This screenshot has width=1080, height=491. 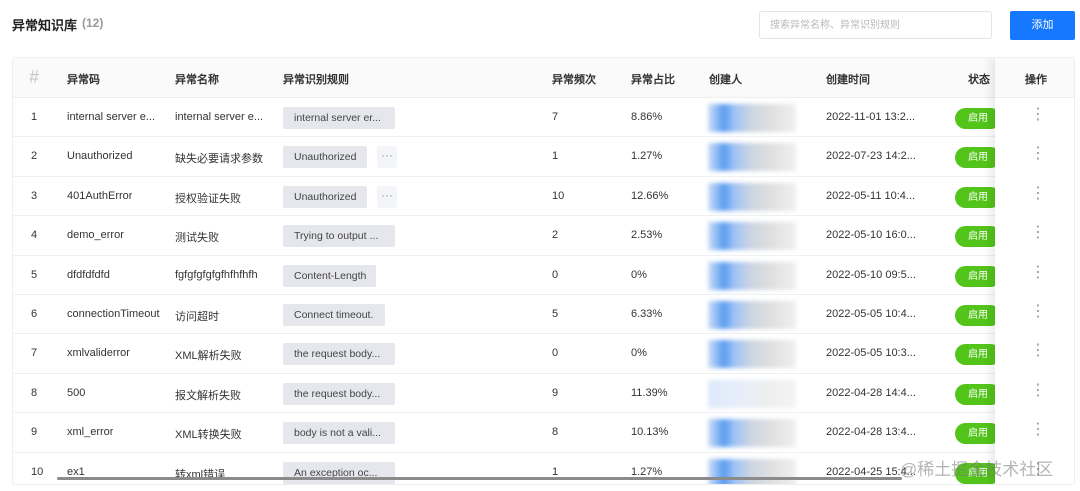 What do you see at coordinates (83, 80) in the screenshot?
I see `column-header-code: 异常码` at bounding box center [83, 80].